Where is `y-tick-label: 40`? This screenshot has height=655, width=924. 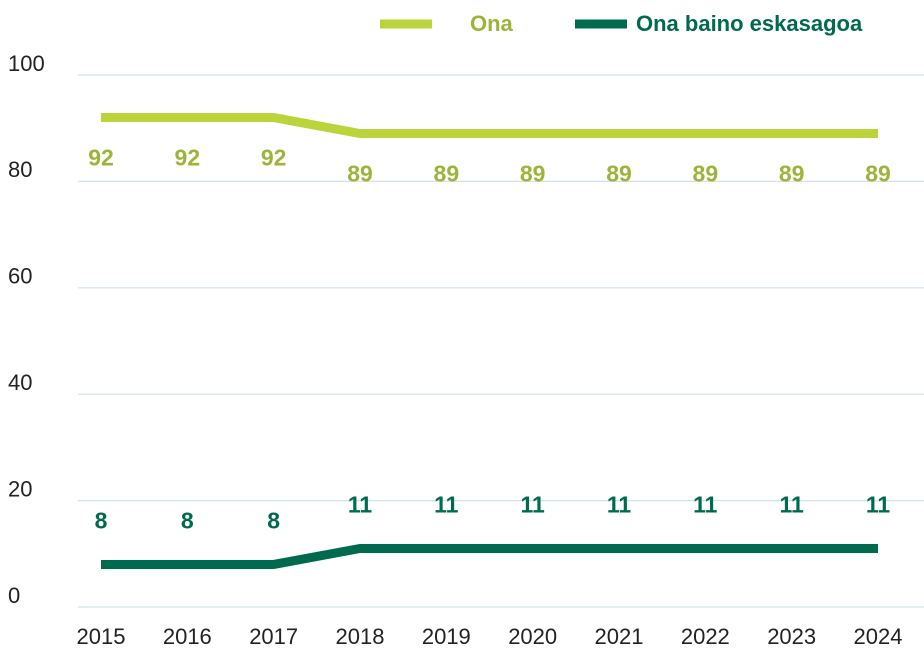 y-tick-label: 40 is located at coordinates (20, 382).